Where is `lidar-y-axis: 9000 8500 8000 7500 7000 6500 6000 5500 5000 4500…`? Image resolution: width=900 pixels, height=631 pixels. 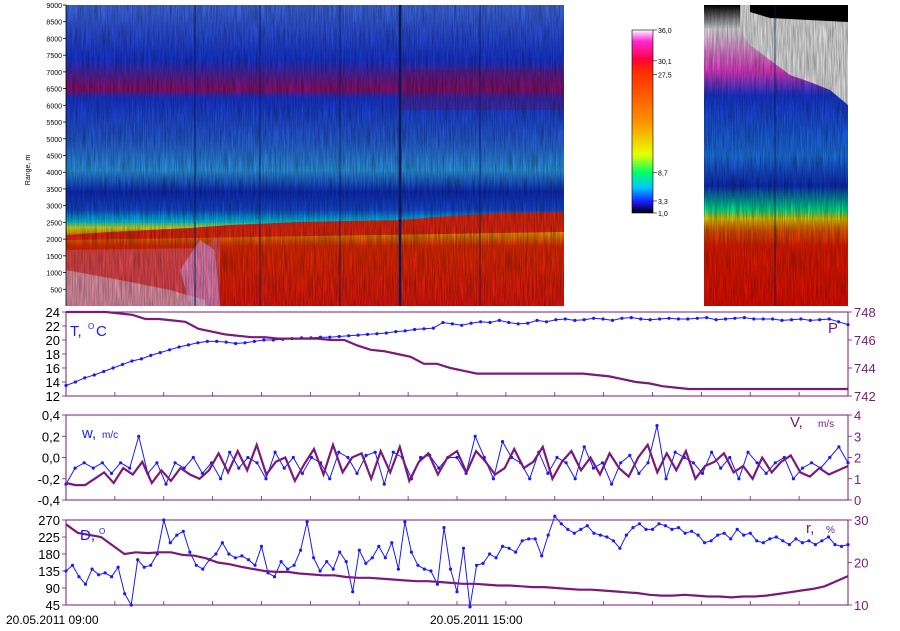 lidar-y-axis: 9000 8500 8000 7500 7000 6500 6000 5500 5000 4500… is located at coordinates (56, 154).